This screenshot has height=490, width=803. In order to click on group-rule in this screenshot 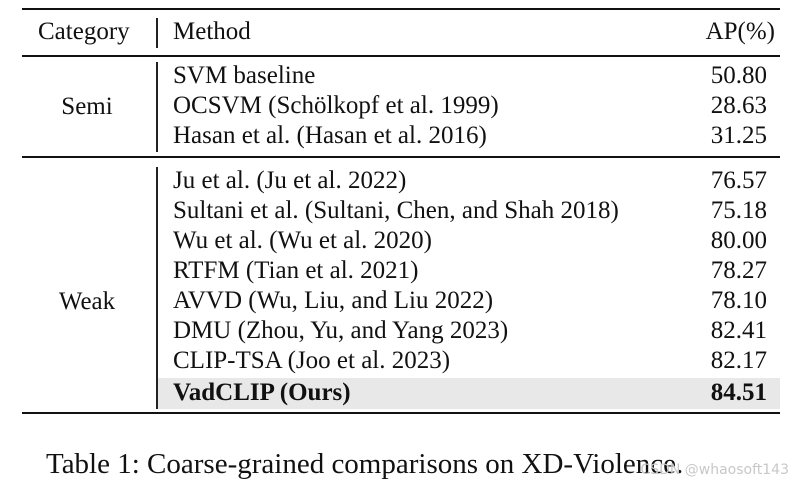, I will do `click(401, 157)`.